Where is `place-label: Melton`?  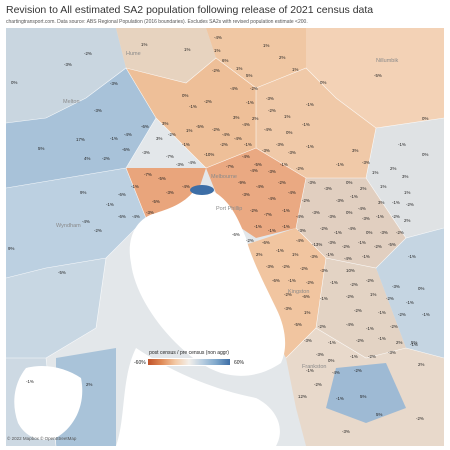
place-label: Melton is located at coordinates (71, 102).